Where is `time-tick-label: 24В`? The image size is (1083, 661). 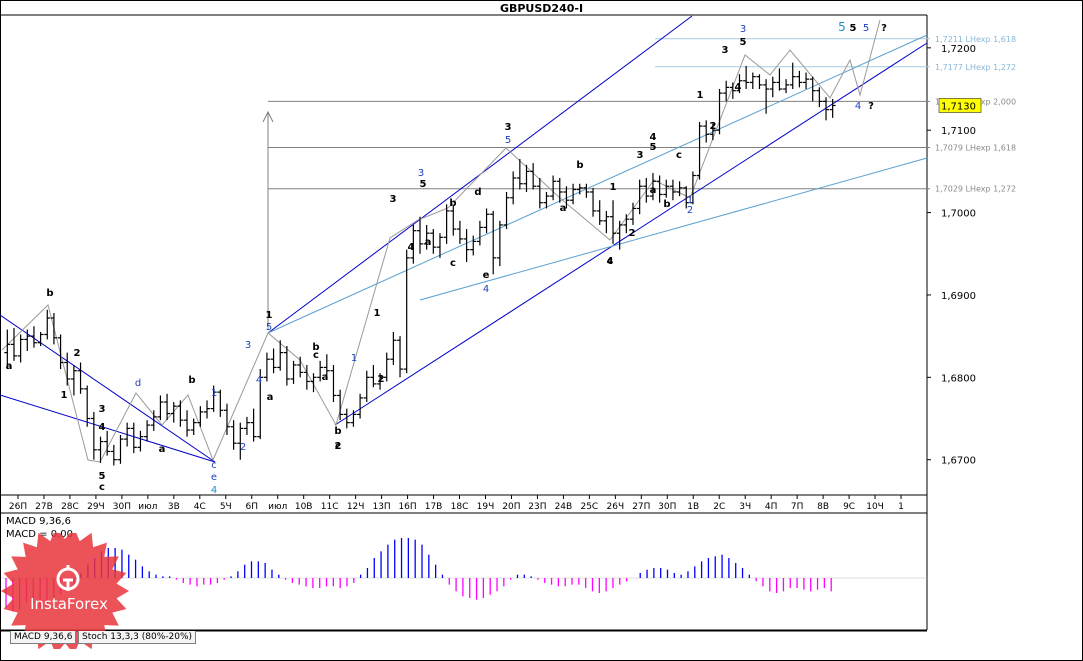 time-tick-label: 24В is located at coordinates (564, 507).